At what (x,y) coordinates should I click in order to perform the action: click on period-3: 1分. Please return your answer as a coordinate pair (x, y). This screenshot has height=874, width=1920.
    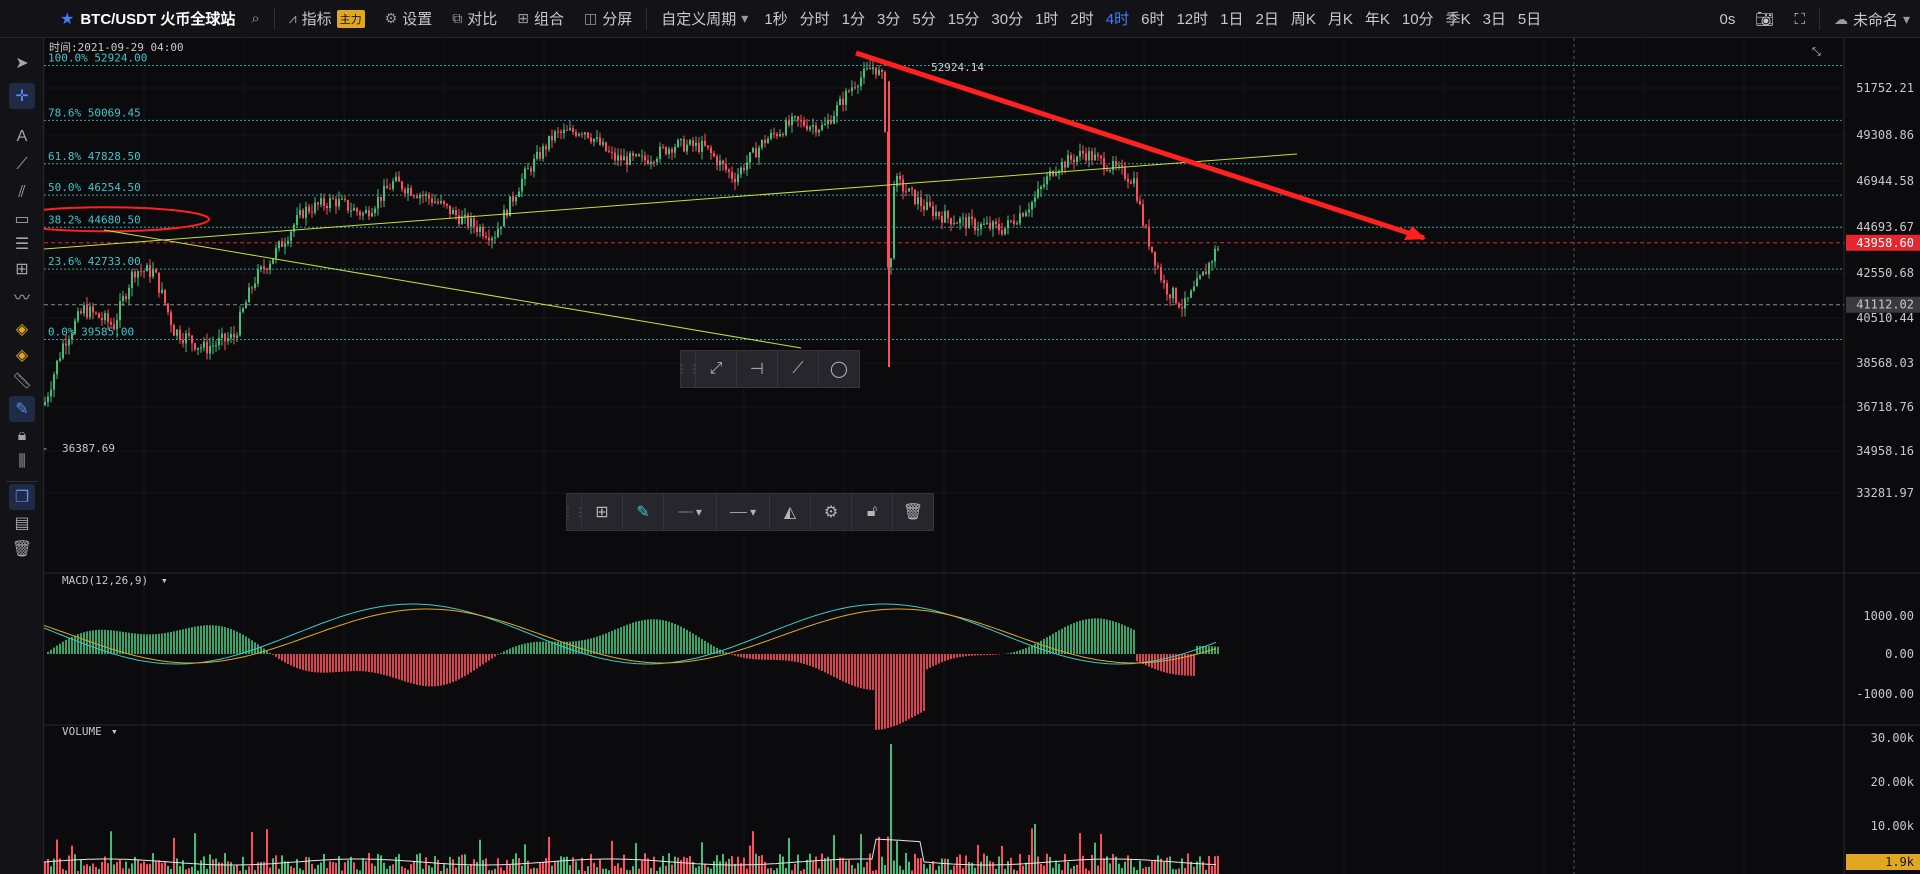
    Looking at the image, I should click on (853, 19).